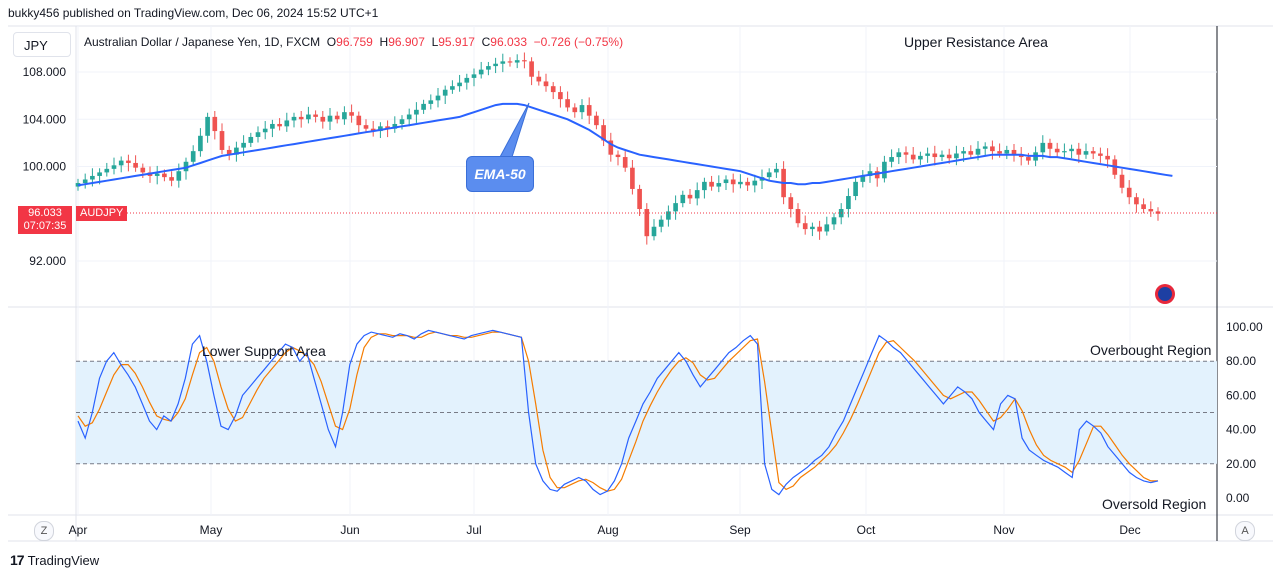 This screenshot has height=579, width=1281. What do you see at coordinates (1245, 531) in the screenshot?
I see `auto-scale-button: A` at bounding box center [1245, 531].